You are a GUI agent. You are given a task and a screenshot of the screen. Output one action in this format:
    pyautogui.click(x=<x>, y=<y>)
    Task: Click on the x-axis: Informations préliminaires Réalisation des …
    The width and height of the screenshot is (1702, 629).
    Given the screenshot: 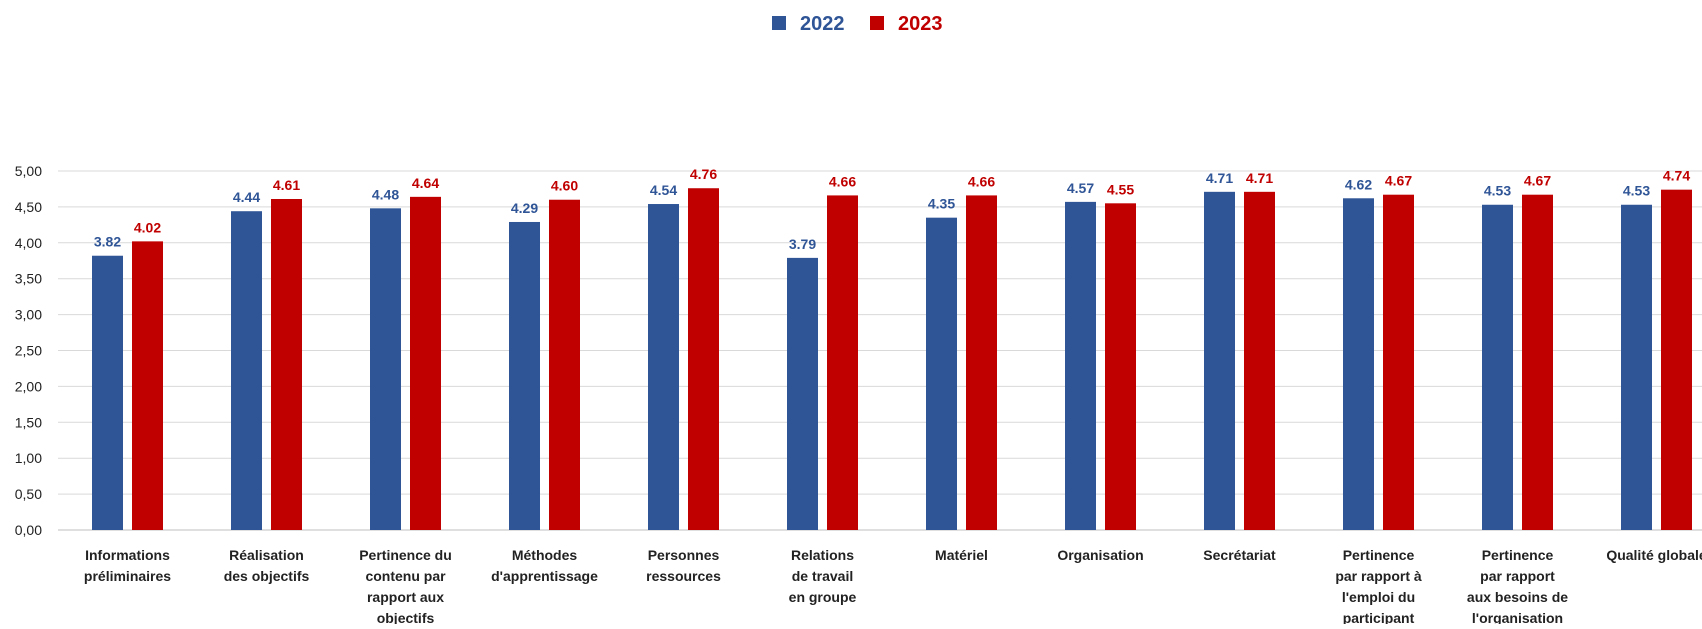 What is the action you would take?
    pyautogui.click(x=893, y=586)
    